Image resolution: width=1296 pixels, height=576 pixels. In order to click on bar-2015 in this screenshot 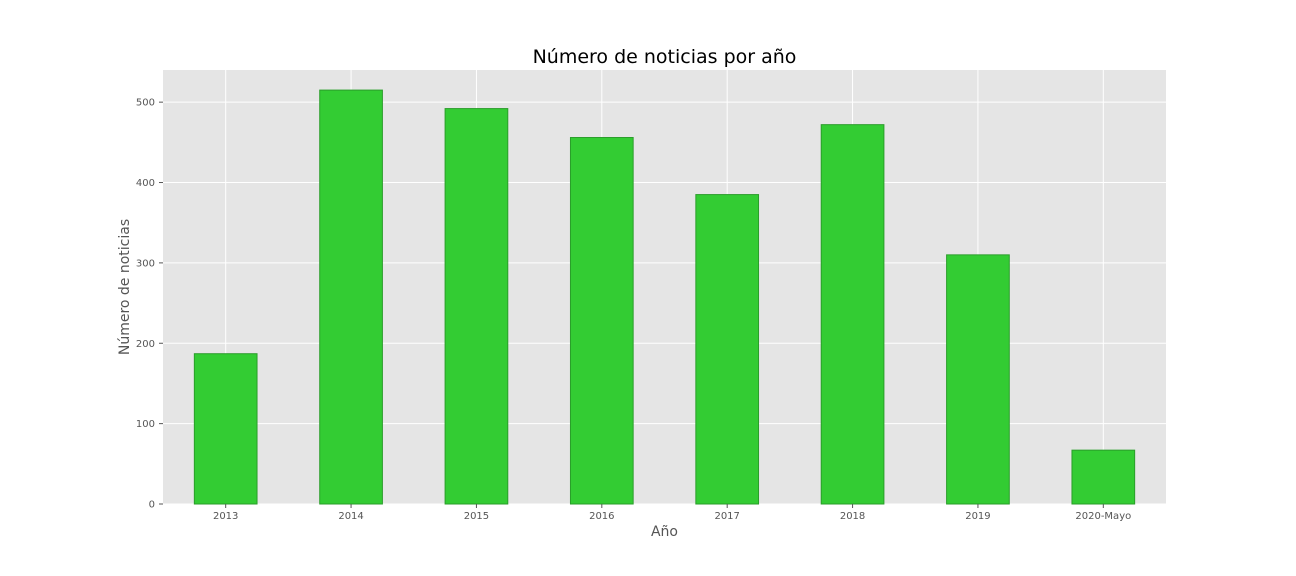, I will do `click(476, 306)`.